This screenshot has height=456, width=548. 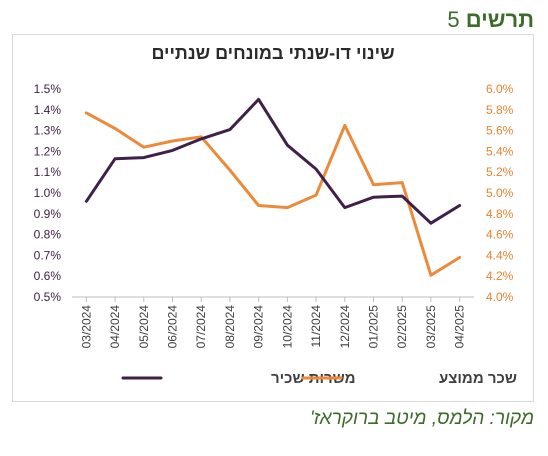 I want to click on figure-heading-number: 5, so click(x=453, y=19).